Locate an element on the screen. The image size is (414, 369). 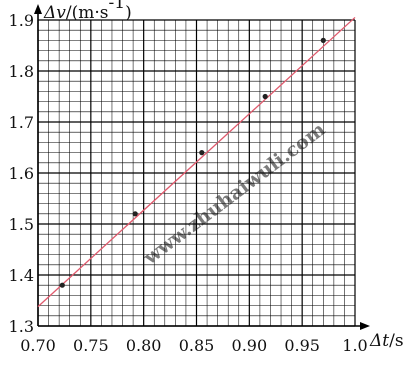
y-tick-label-4: 1.6 is located at coordinates (21, 173).